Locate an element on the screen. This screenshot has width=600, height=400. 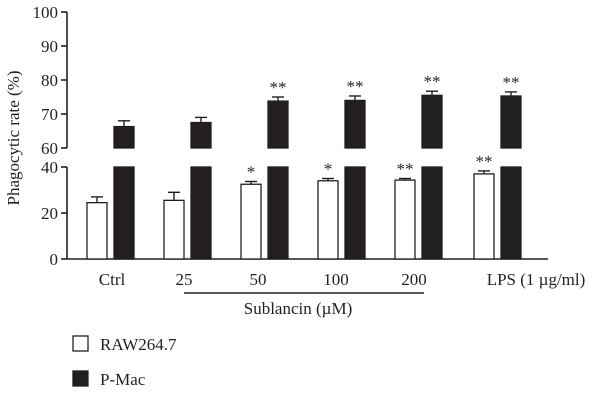
y-tick-label: 70 is located at coordinates (49, 114).